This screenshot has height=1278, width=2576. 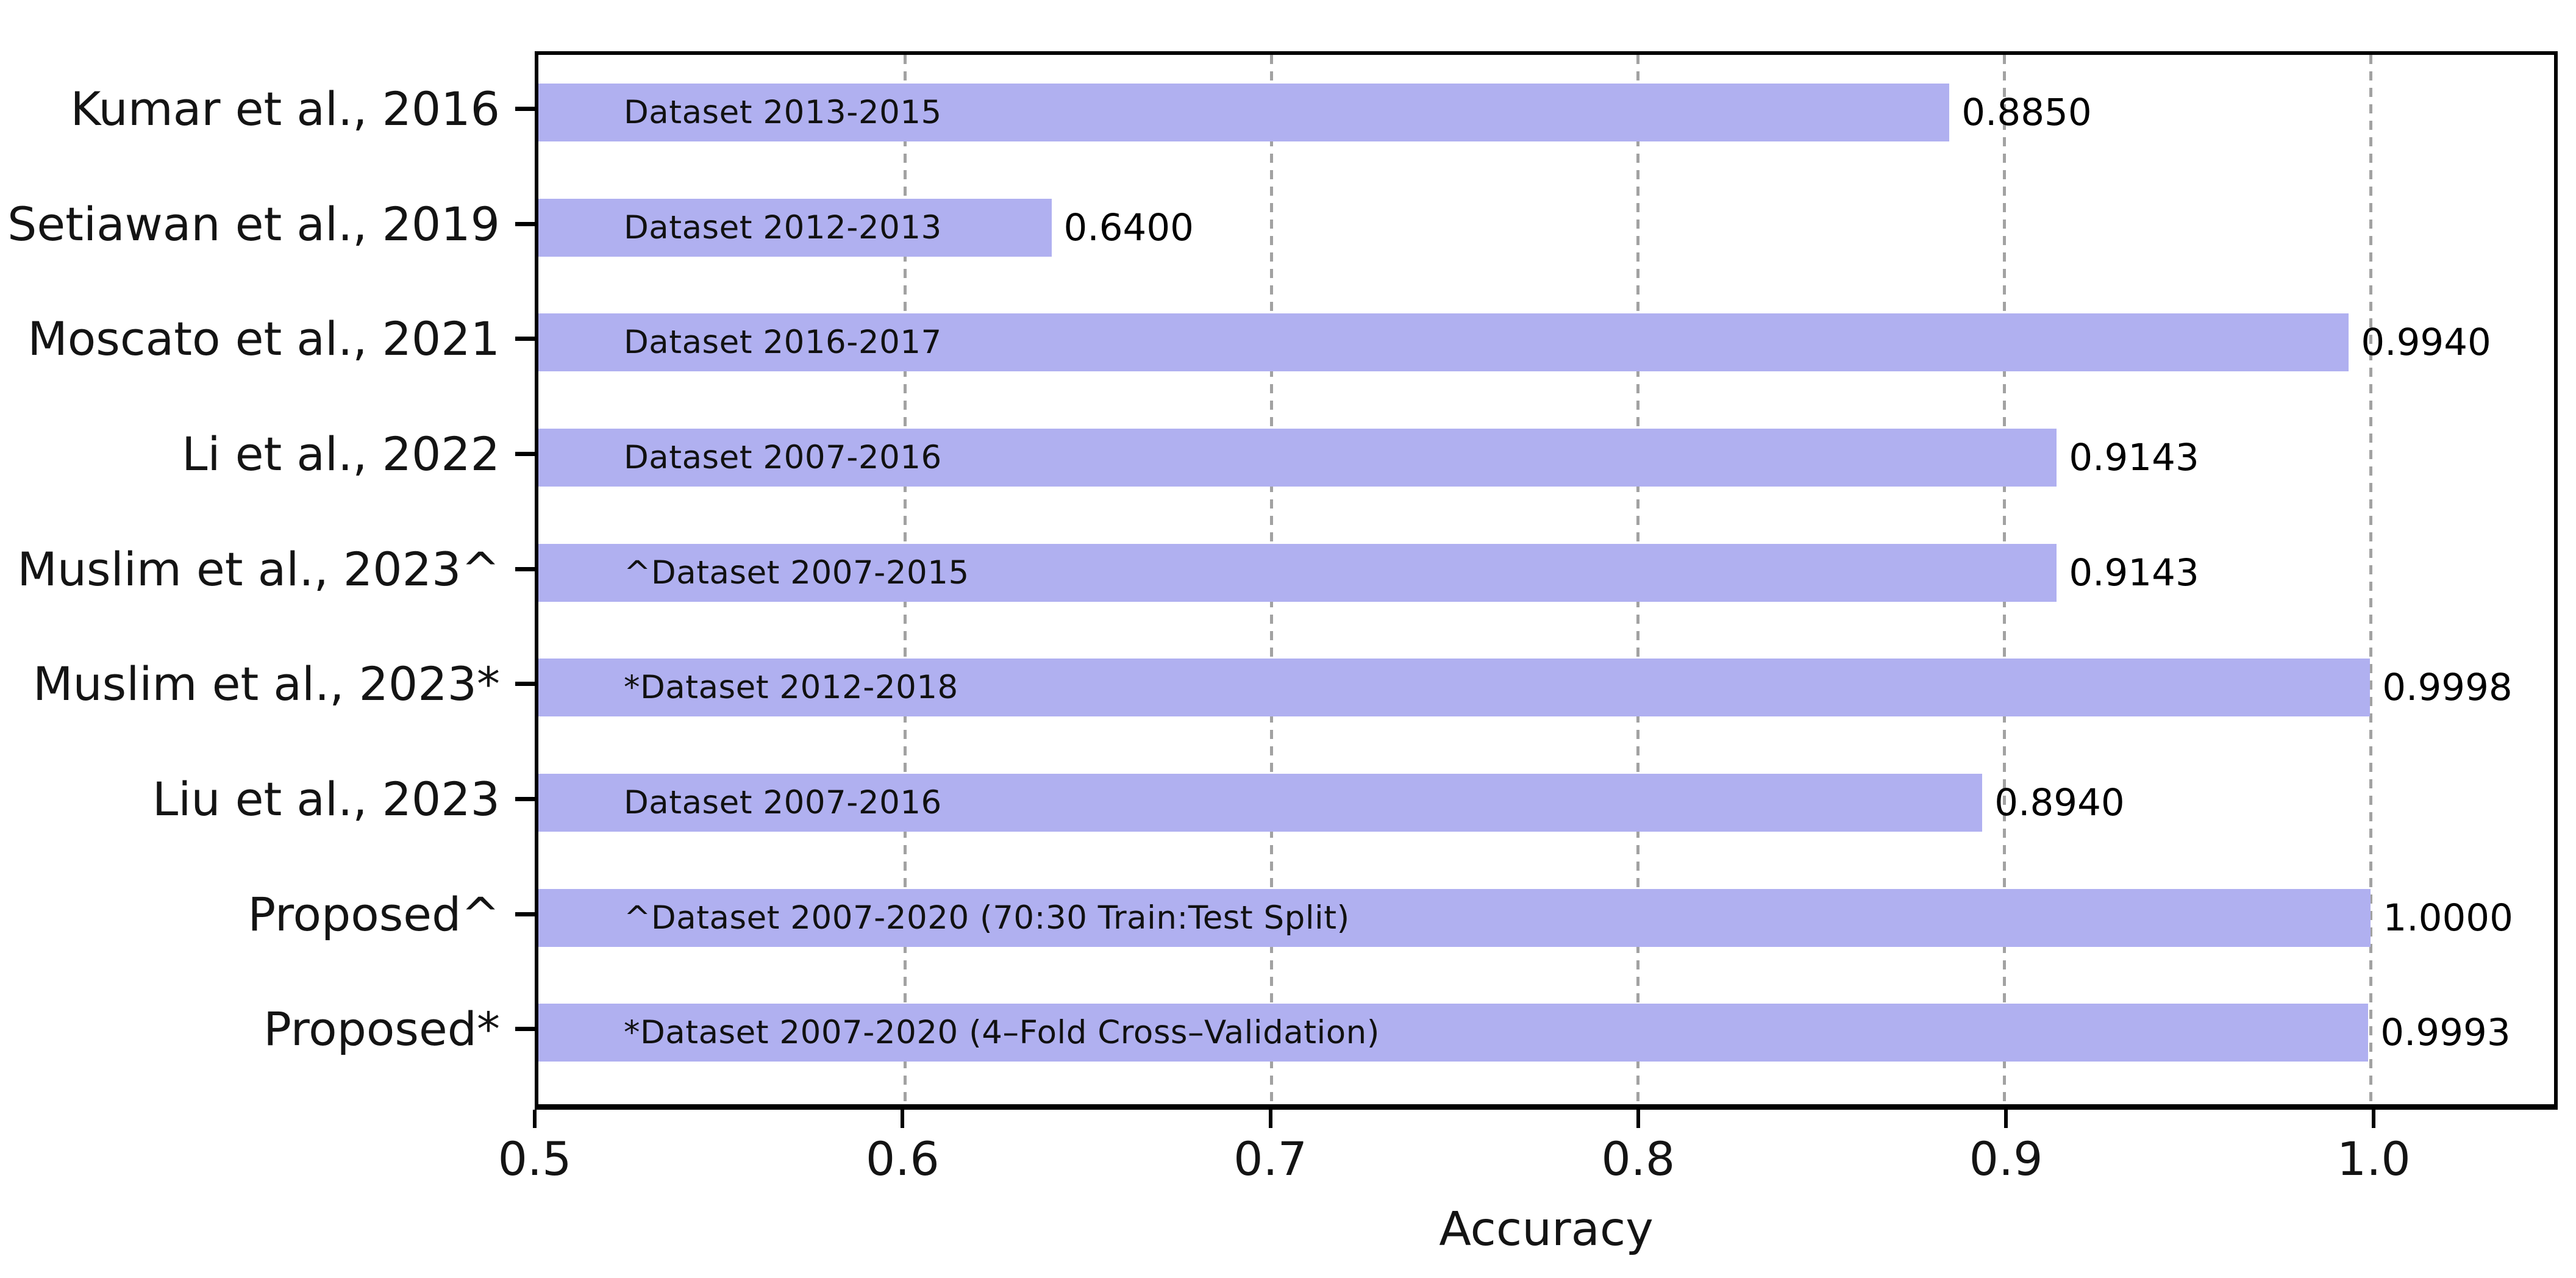 What do you see at coordinates (1331, 802) in the screenshot?
I see `bar: Dataset 2007-2016 0.8940` at bounding box center [1331, 802].